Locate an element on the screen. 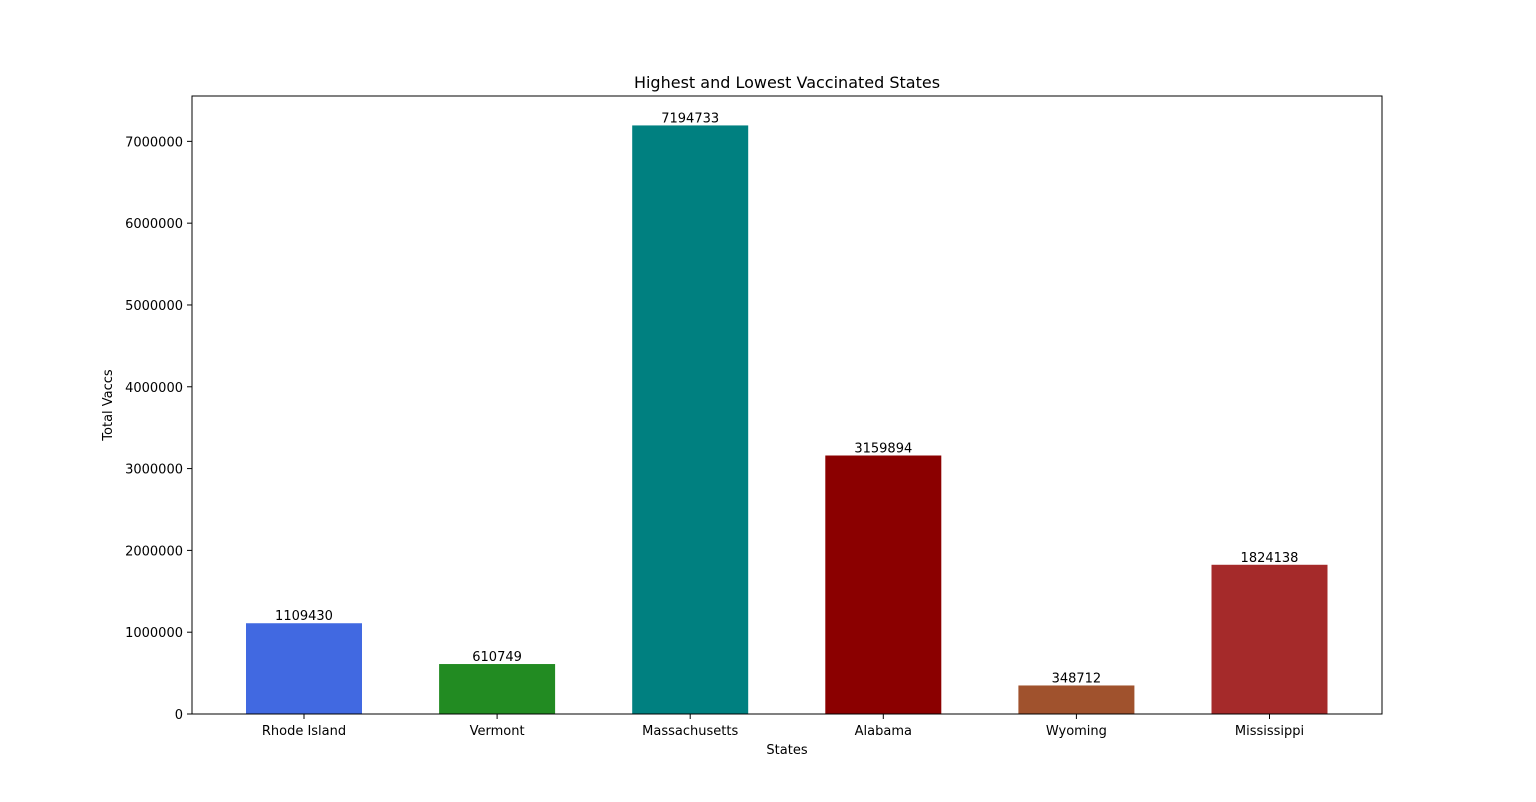  chart-title: Highest and Lowest Vaccinated States is located at coordinates (787, 82).